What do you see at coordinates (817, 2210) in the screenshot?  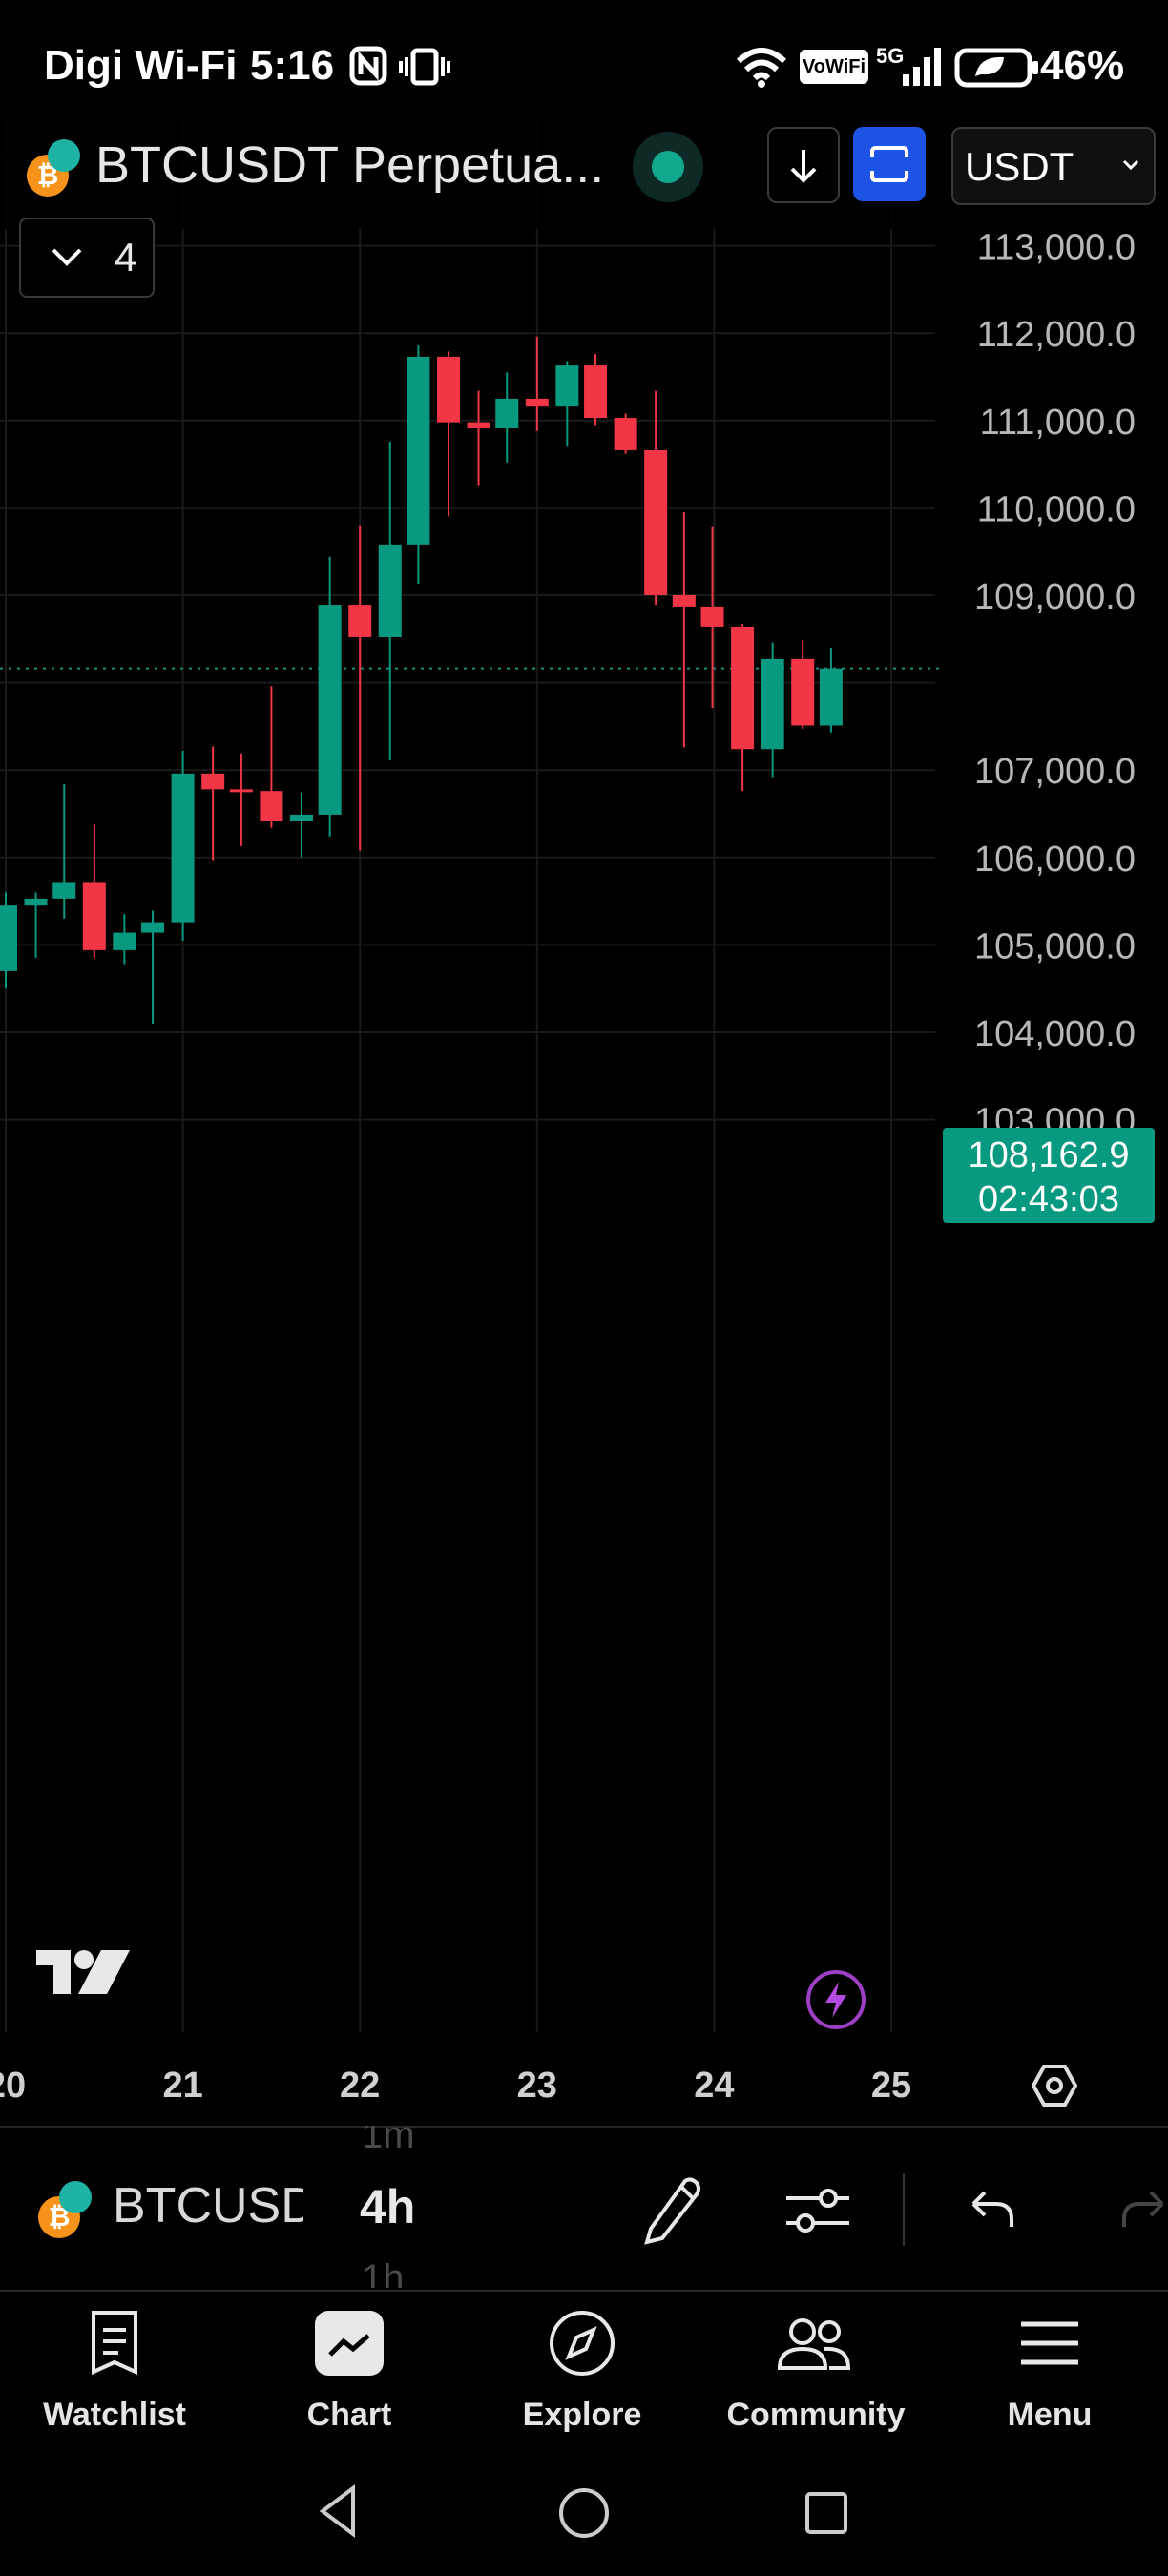 I see `indicators-settings-icon` at bounding box center [817, 2210].